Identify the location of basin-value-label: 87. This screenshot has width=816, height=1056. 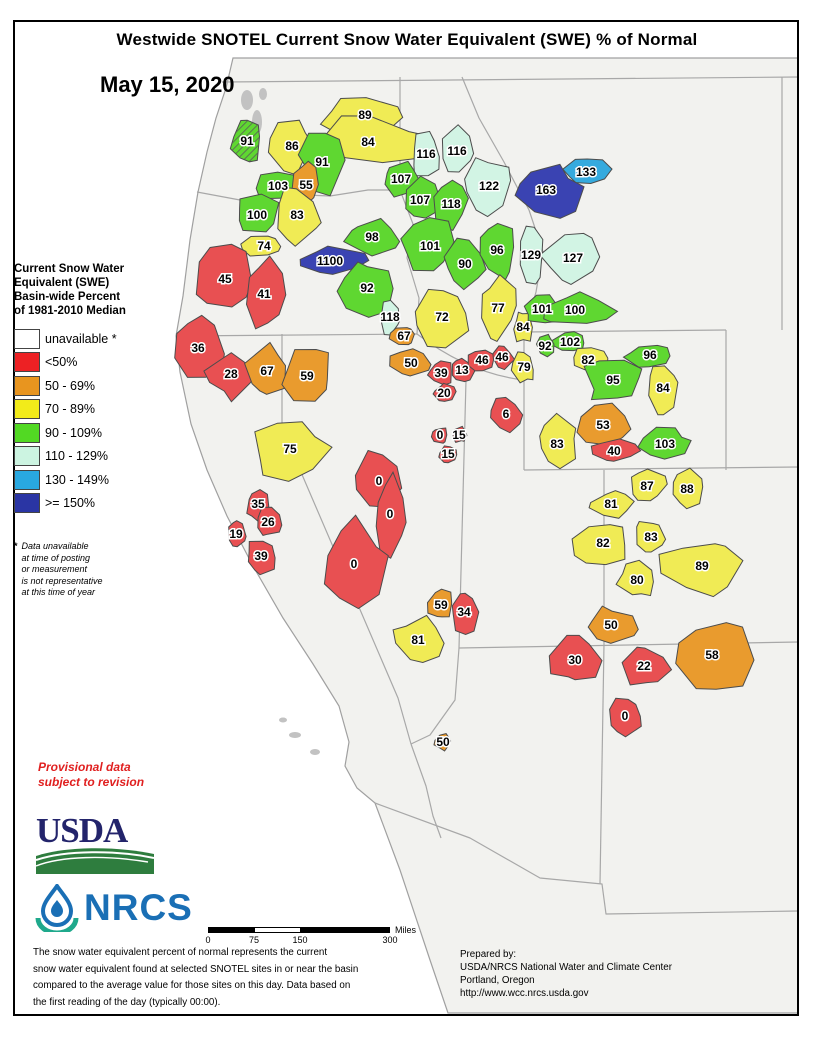
(647, 486).